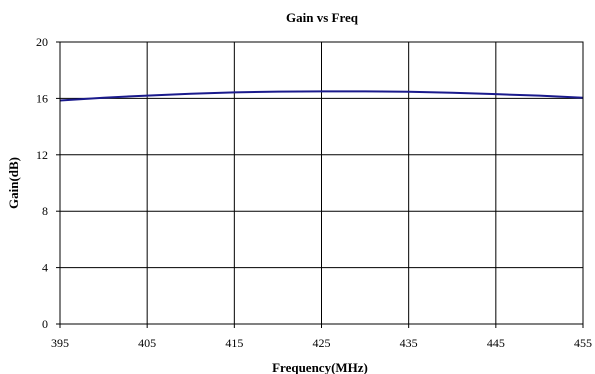 The height and width of the screenshot is (374, 595). Describe the element at coordinates (13, 183) in the screenshot. I see `y-axis-label: Gain(dB)` at that location.